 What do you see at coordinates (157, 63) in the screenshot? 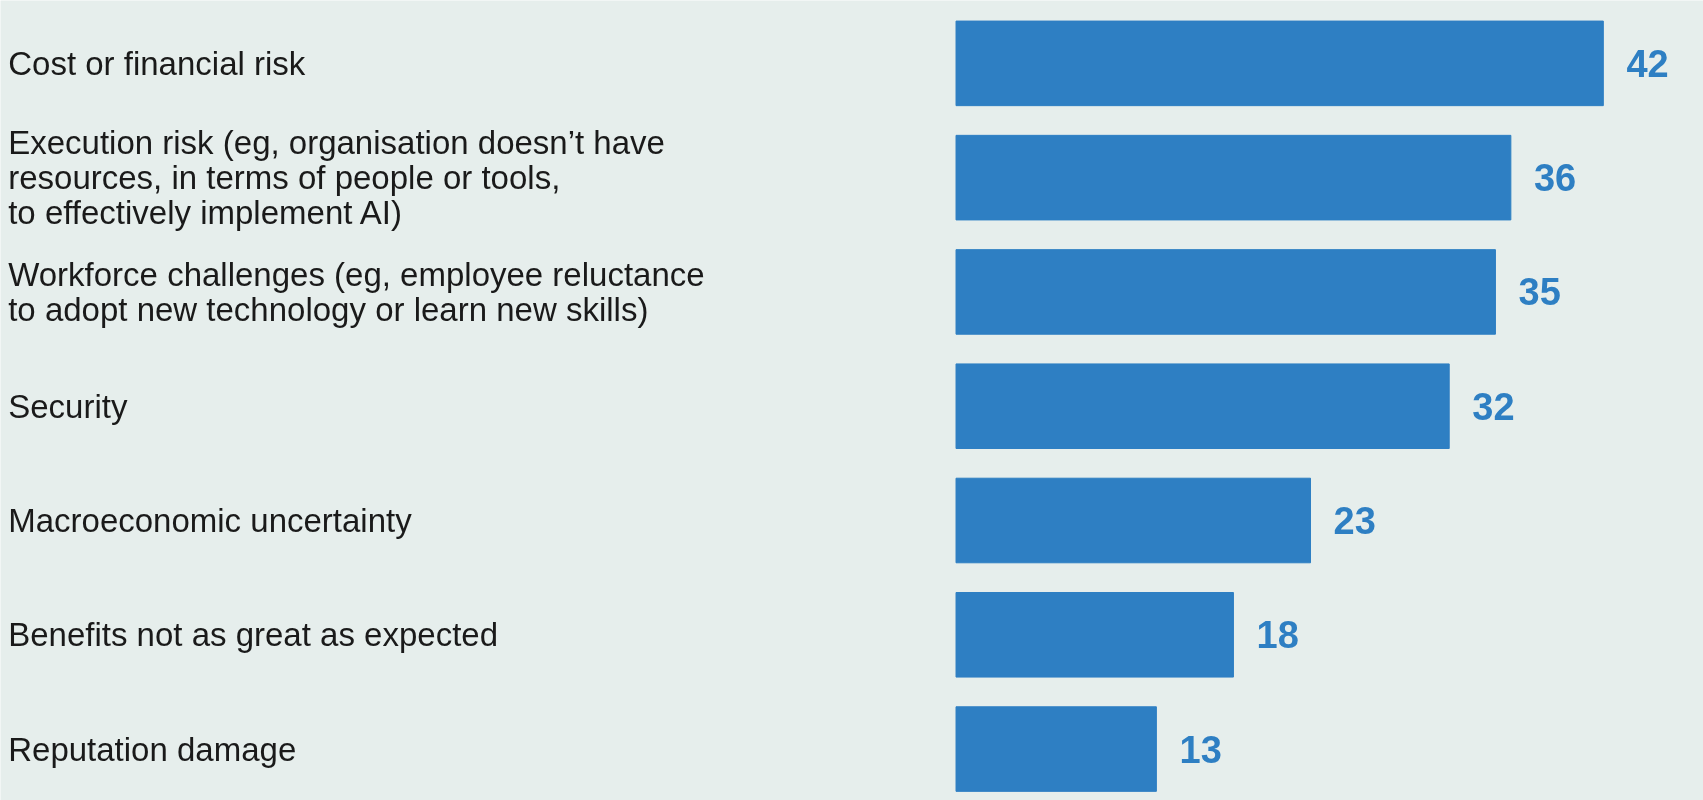
I see `y-tick-label: Cost or financial risk` at bounding box center [157, 63].